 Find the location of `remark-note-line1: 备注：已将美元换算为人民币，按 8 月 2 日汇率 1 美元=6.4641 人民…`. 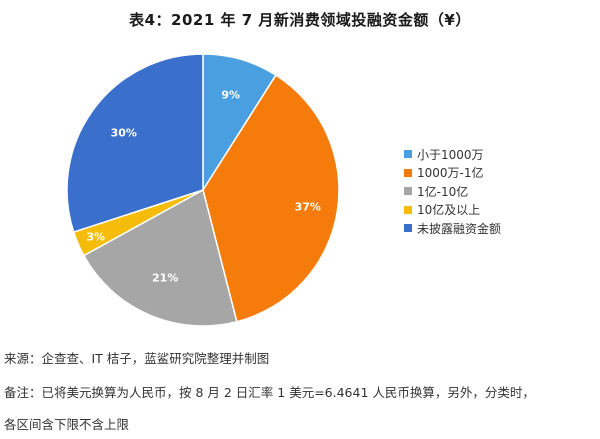

remark-note-line1: 备注：已将美元换算为人民币，按 8 月 2 日汇率 1 美元=6.4641 人民… is located at coordinates (269, 392).